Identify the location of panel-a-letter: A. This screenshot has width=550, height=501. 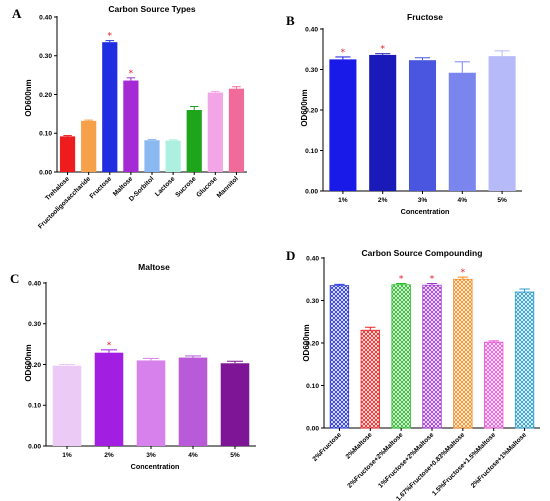
(17, 13).